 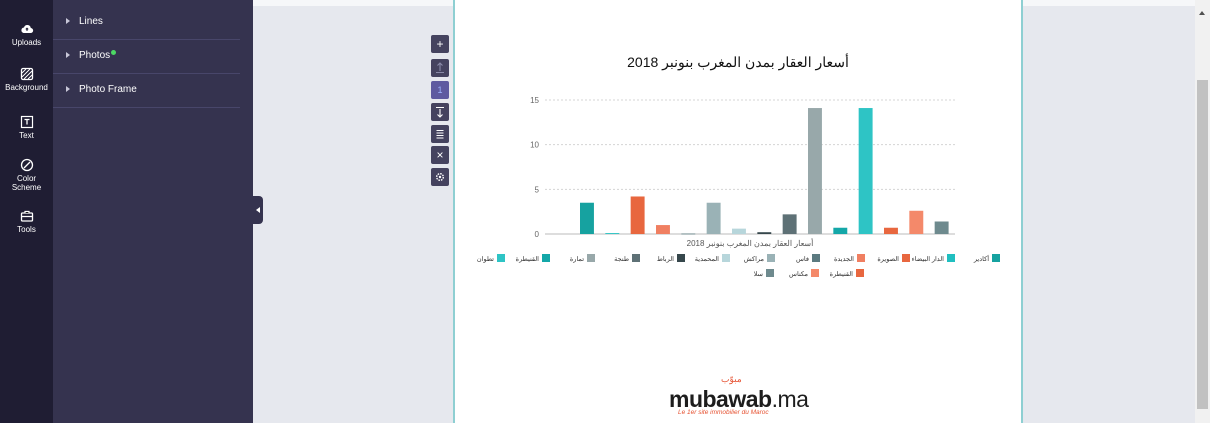 What do you see at coordinates (534, 145) in the screenshot?
I see `y-tick-label: 10` at bounding box center [534, 145].